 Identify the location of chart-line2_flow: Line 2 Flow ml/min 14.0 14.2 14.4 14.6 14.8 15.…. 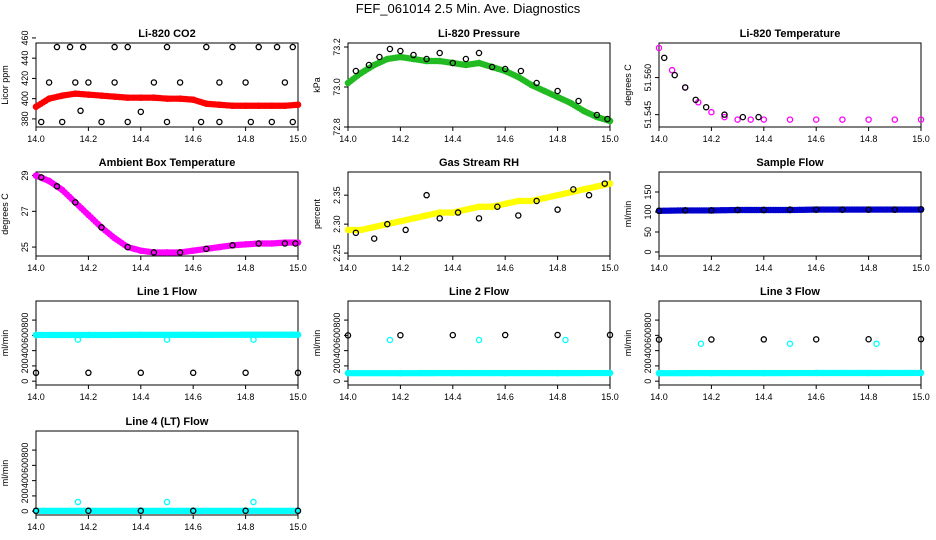
(465, 344).